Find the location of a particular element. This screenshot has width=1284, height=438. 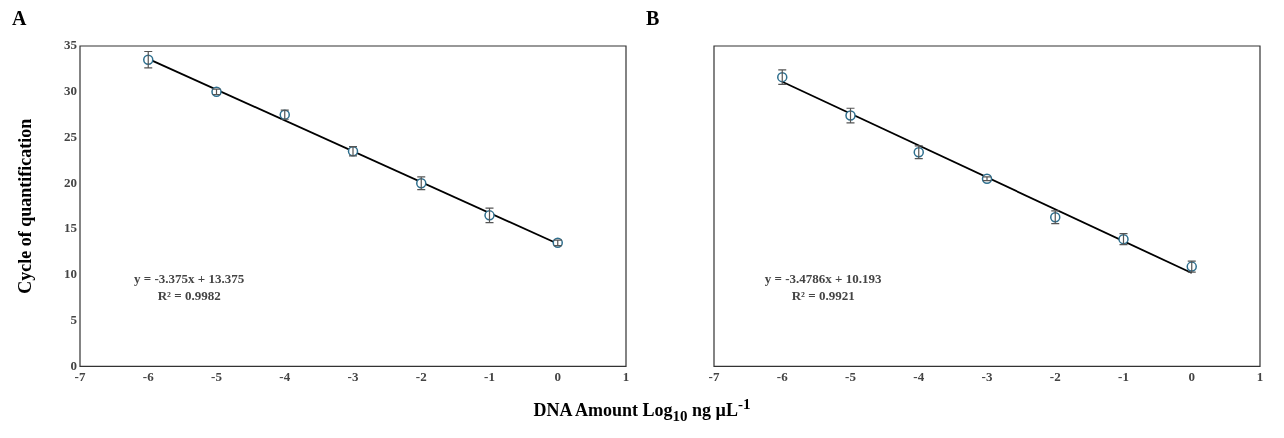

chart-title: B is located at coordinates (653, 18).